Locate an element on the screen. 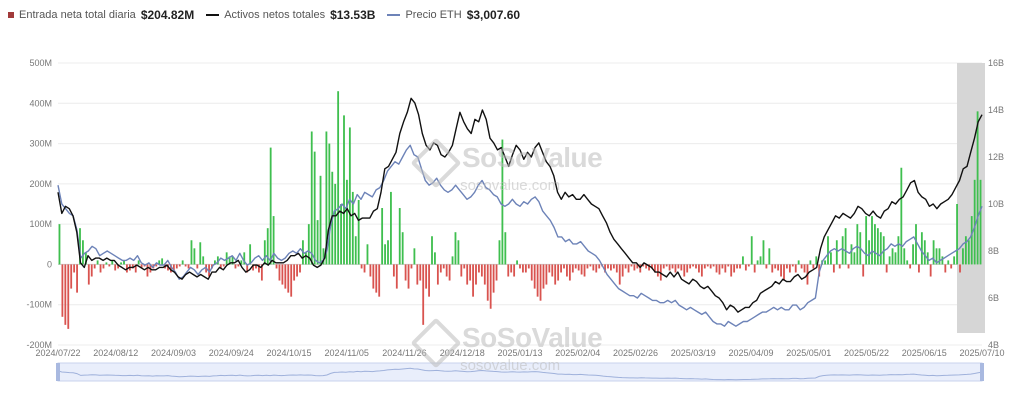 This screenshot has height=412, width=1024. y-left-tick-label: 500M is located at coordinates (40, 63).